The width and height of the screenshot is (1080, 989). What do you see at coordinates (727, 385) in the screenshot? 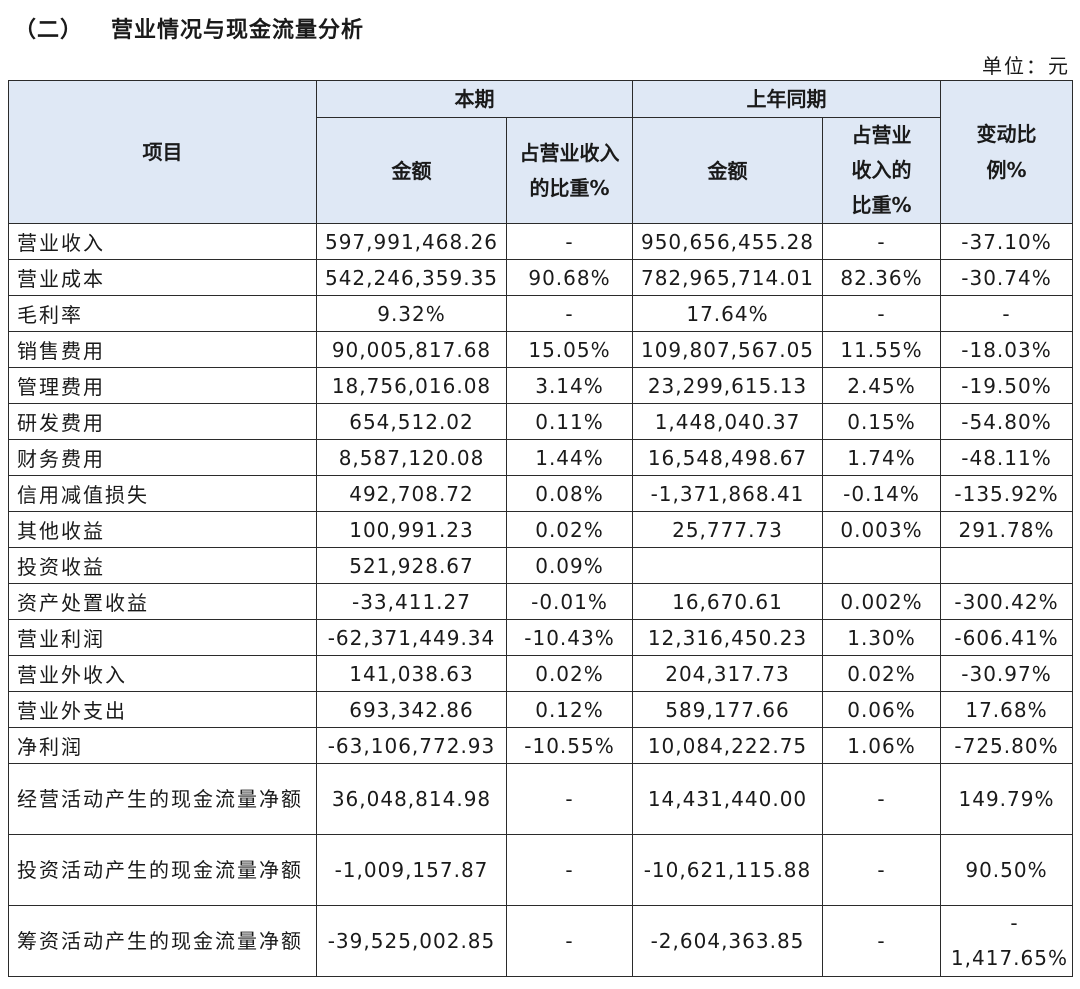
I see `prior-amount: 23,299,615.13` at bounding box center [727, 385].